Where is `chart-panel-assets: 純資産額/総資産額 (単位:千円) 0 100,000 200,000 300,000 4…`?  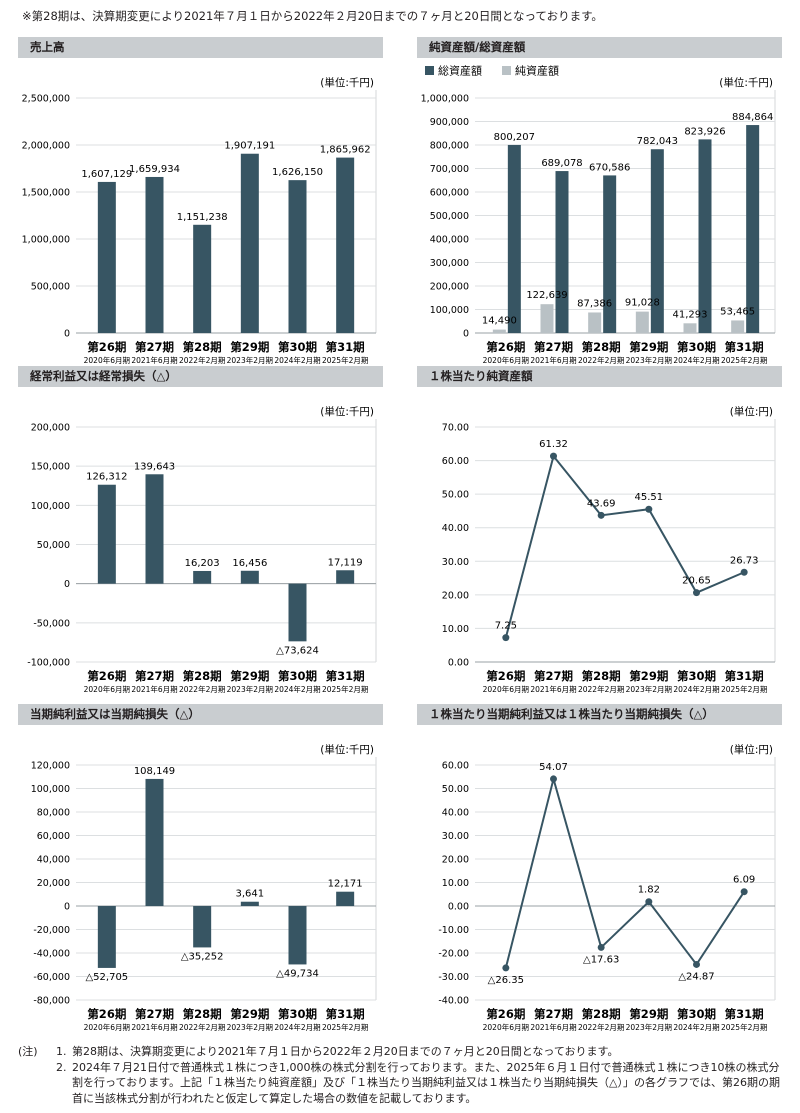
chart-panel-assets: 純資産額/総資産額 (単位:千円) 0 100,000 200,000 300,000 4… is located at coordinates (599, 206).